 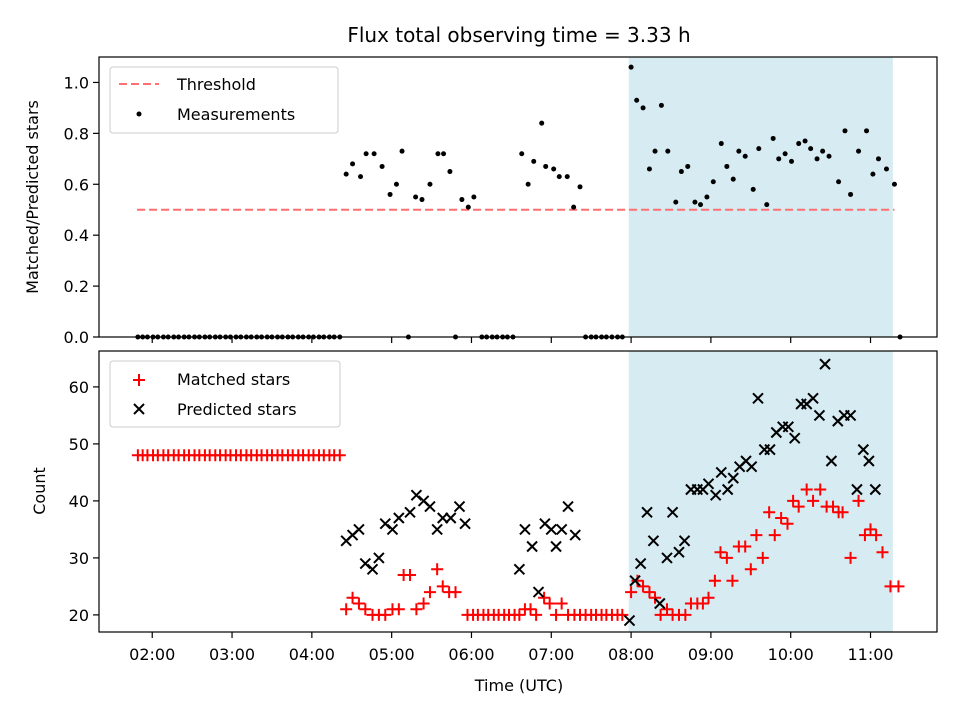 What do you see at coordinates (76, 286) in the screenshot?
I see `top-y-tick-label: 0.2` at bounding box center [76, 286].